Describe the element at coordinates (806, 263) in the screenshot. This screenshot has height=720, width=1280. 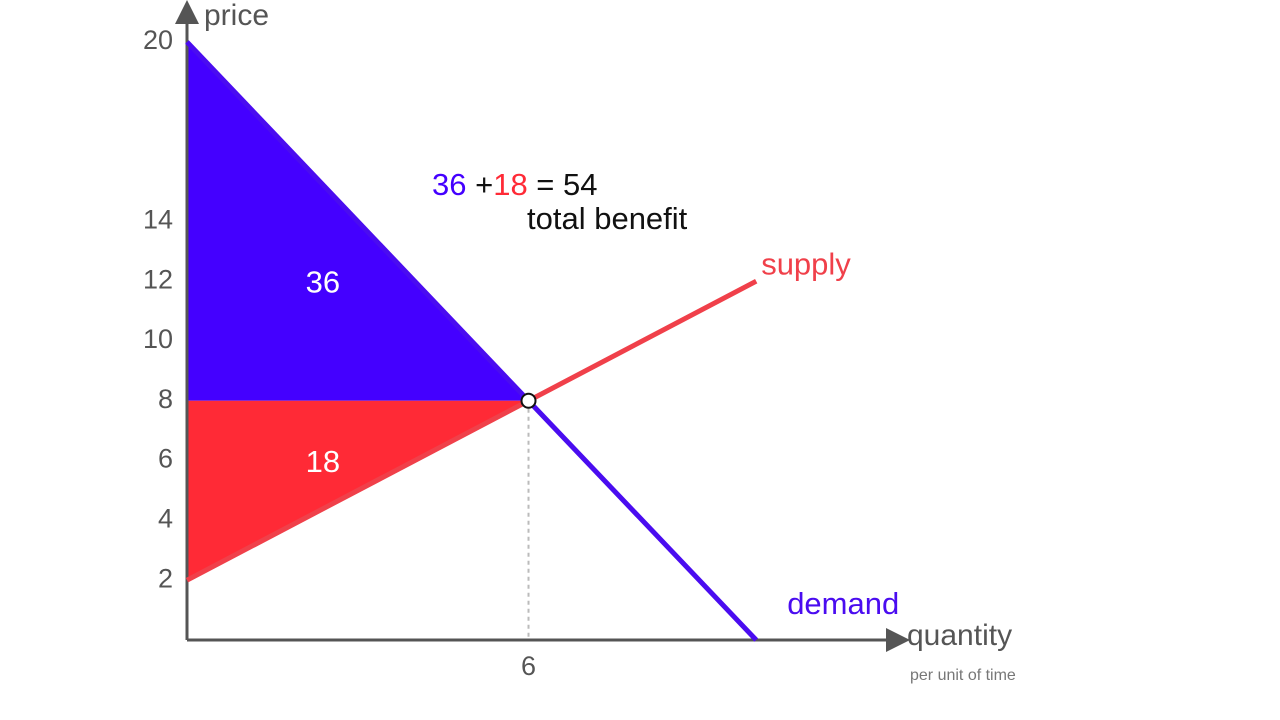
I see `series-label: supply` at that location.